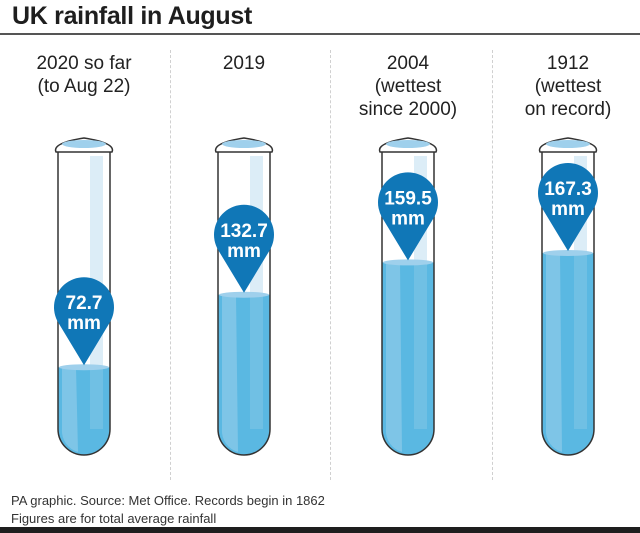  I want to click on value-label: 72.7, so click(84, 303).